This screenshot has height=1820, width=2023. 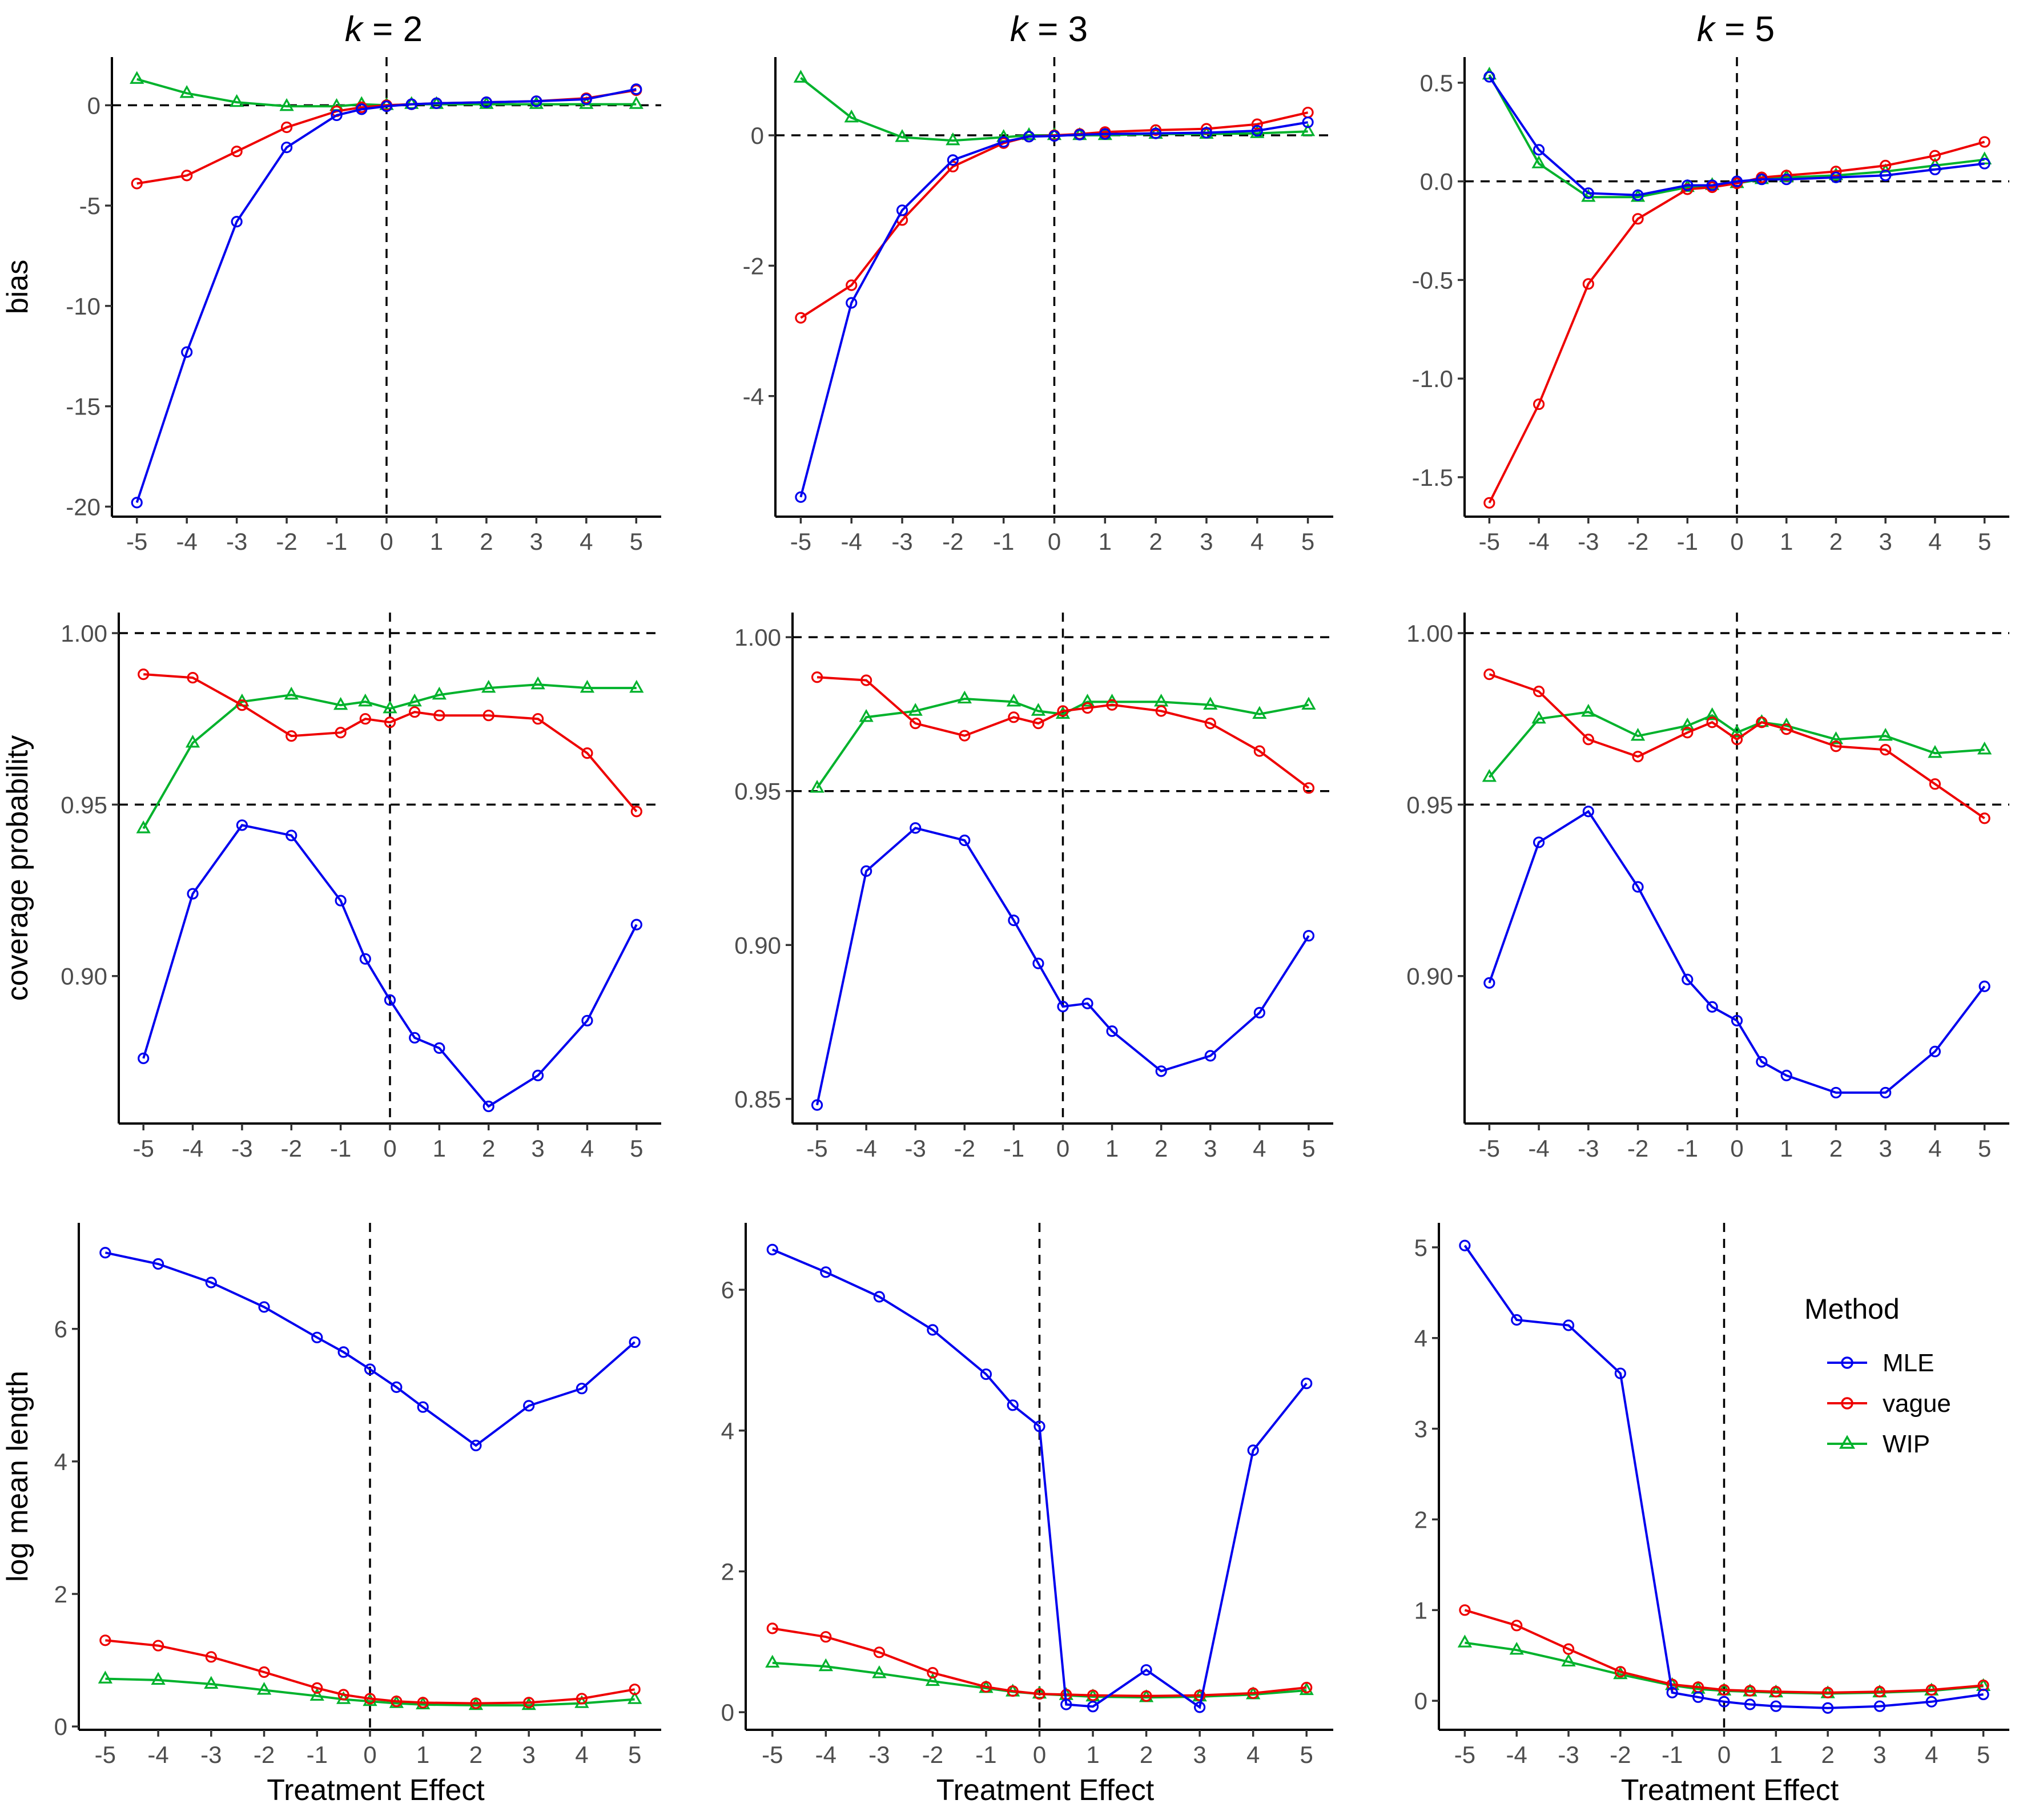 What do you see at coordinates (1039, 1662) in the screenshot?
I see `series-line-vague` at bounding box center [1039, 1662].